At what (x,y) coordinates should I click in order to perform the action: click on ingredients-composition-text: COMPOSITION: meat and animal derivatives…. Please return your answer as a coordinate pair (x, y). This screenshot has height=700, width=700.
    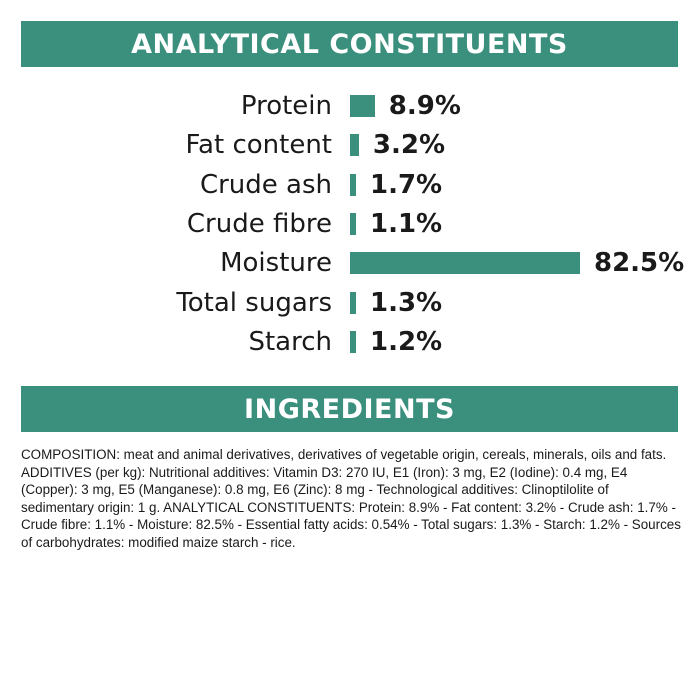
    Looking at the image, I should click on (351, 498).